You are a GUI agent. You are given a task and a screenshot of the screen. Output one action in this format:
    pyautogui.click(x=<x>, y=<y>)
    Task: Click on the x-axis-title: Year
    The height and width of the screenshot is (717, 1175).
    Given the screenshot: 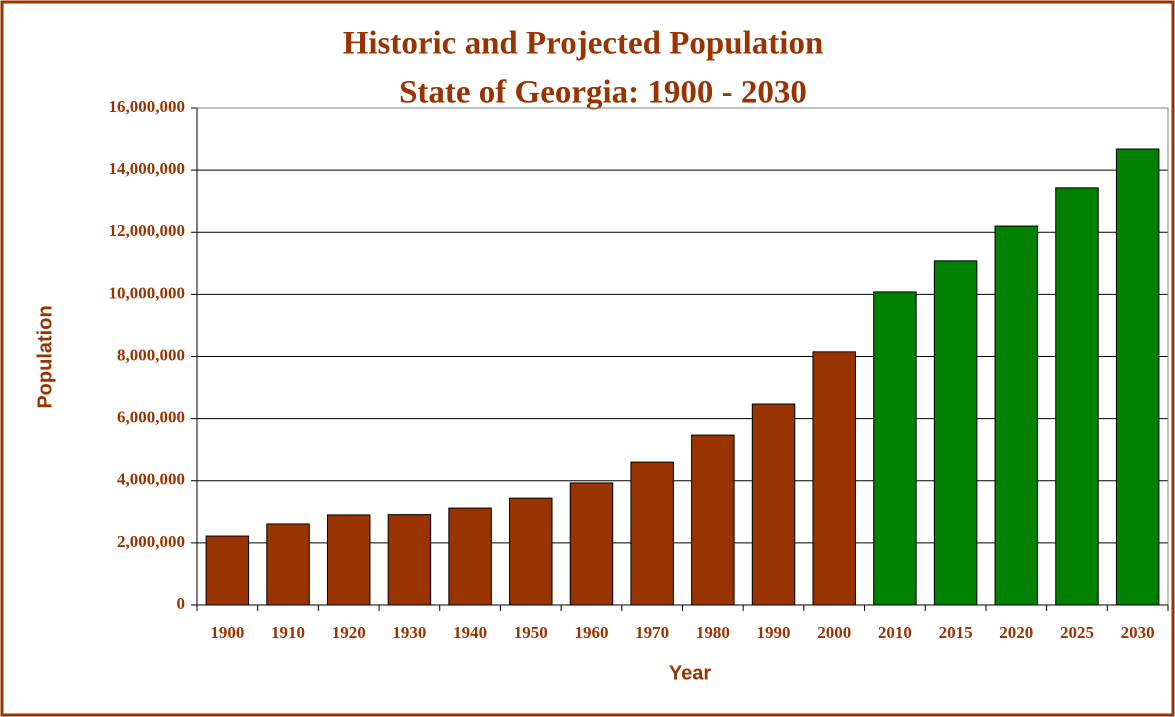 What is the action you would take?
    pyautogui.click(x=690, y=673)
    